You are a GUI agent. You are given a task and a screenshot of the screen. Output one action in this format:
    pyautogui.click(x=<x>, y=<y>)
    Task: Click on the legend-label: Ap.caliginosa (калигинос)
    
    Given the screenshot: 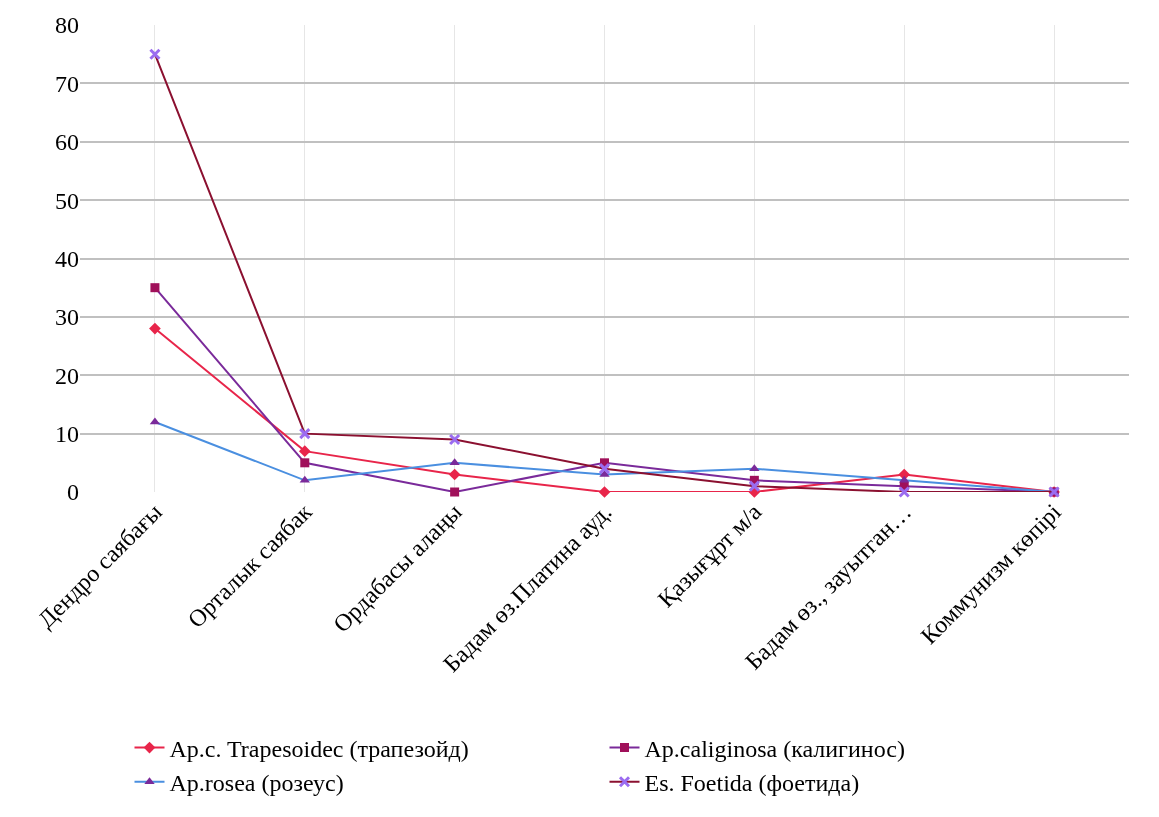 What is the action you would take?
    pyautogui.click(x=774, y=748)
    